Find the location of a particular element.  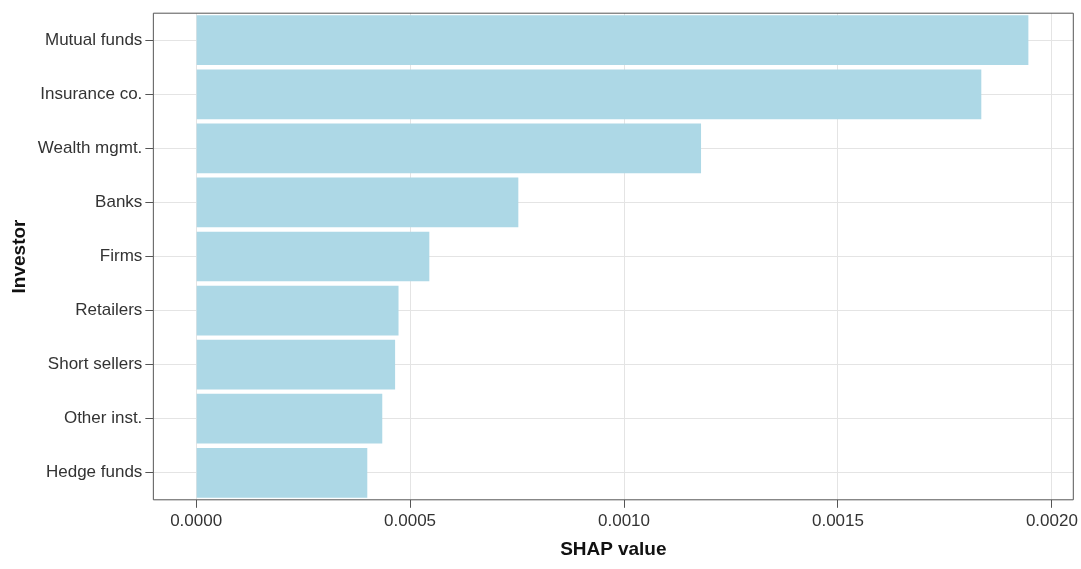

x-tick-label: 0.0005 is located at coordinates (410, 520).